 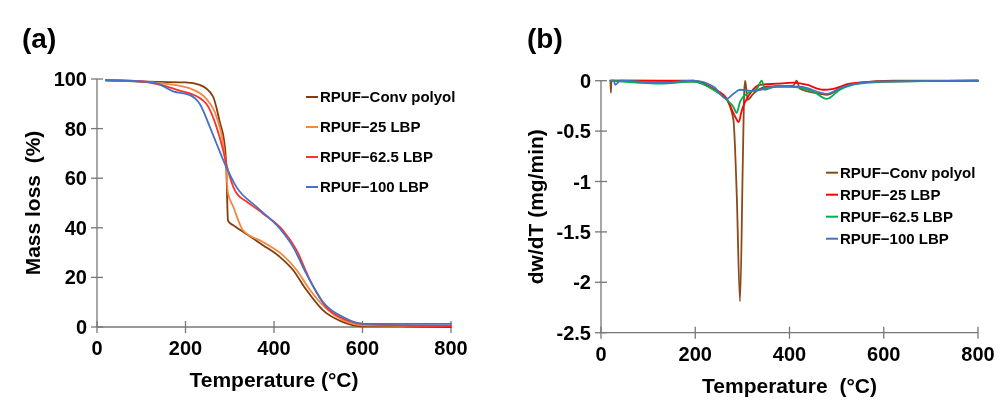 I want to click on line-series, so click(x=794, y=89).